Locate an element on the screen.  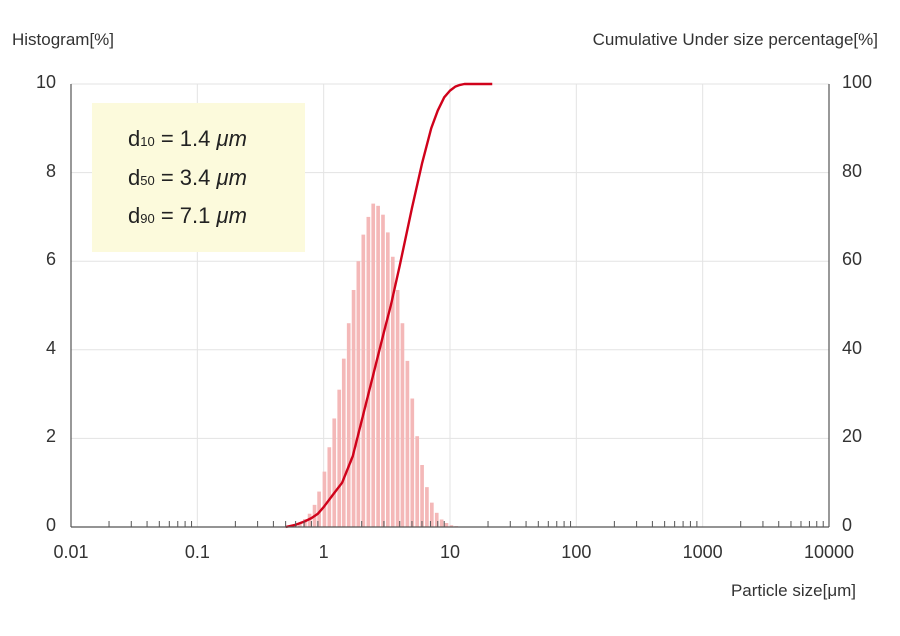
minor-ticks is located at coordinates (466, 524).